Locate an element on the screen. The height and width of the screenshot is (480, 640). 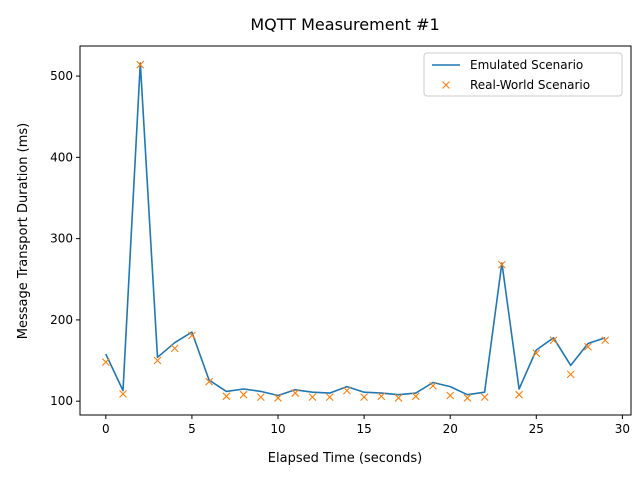
y-tick-label: 200 is located at coordinates (61, 320).